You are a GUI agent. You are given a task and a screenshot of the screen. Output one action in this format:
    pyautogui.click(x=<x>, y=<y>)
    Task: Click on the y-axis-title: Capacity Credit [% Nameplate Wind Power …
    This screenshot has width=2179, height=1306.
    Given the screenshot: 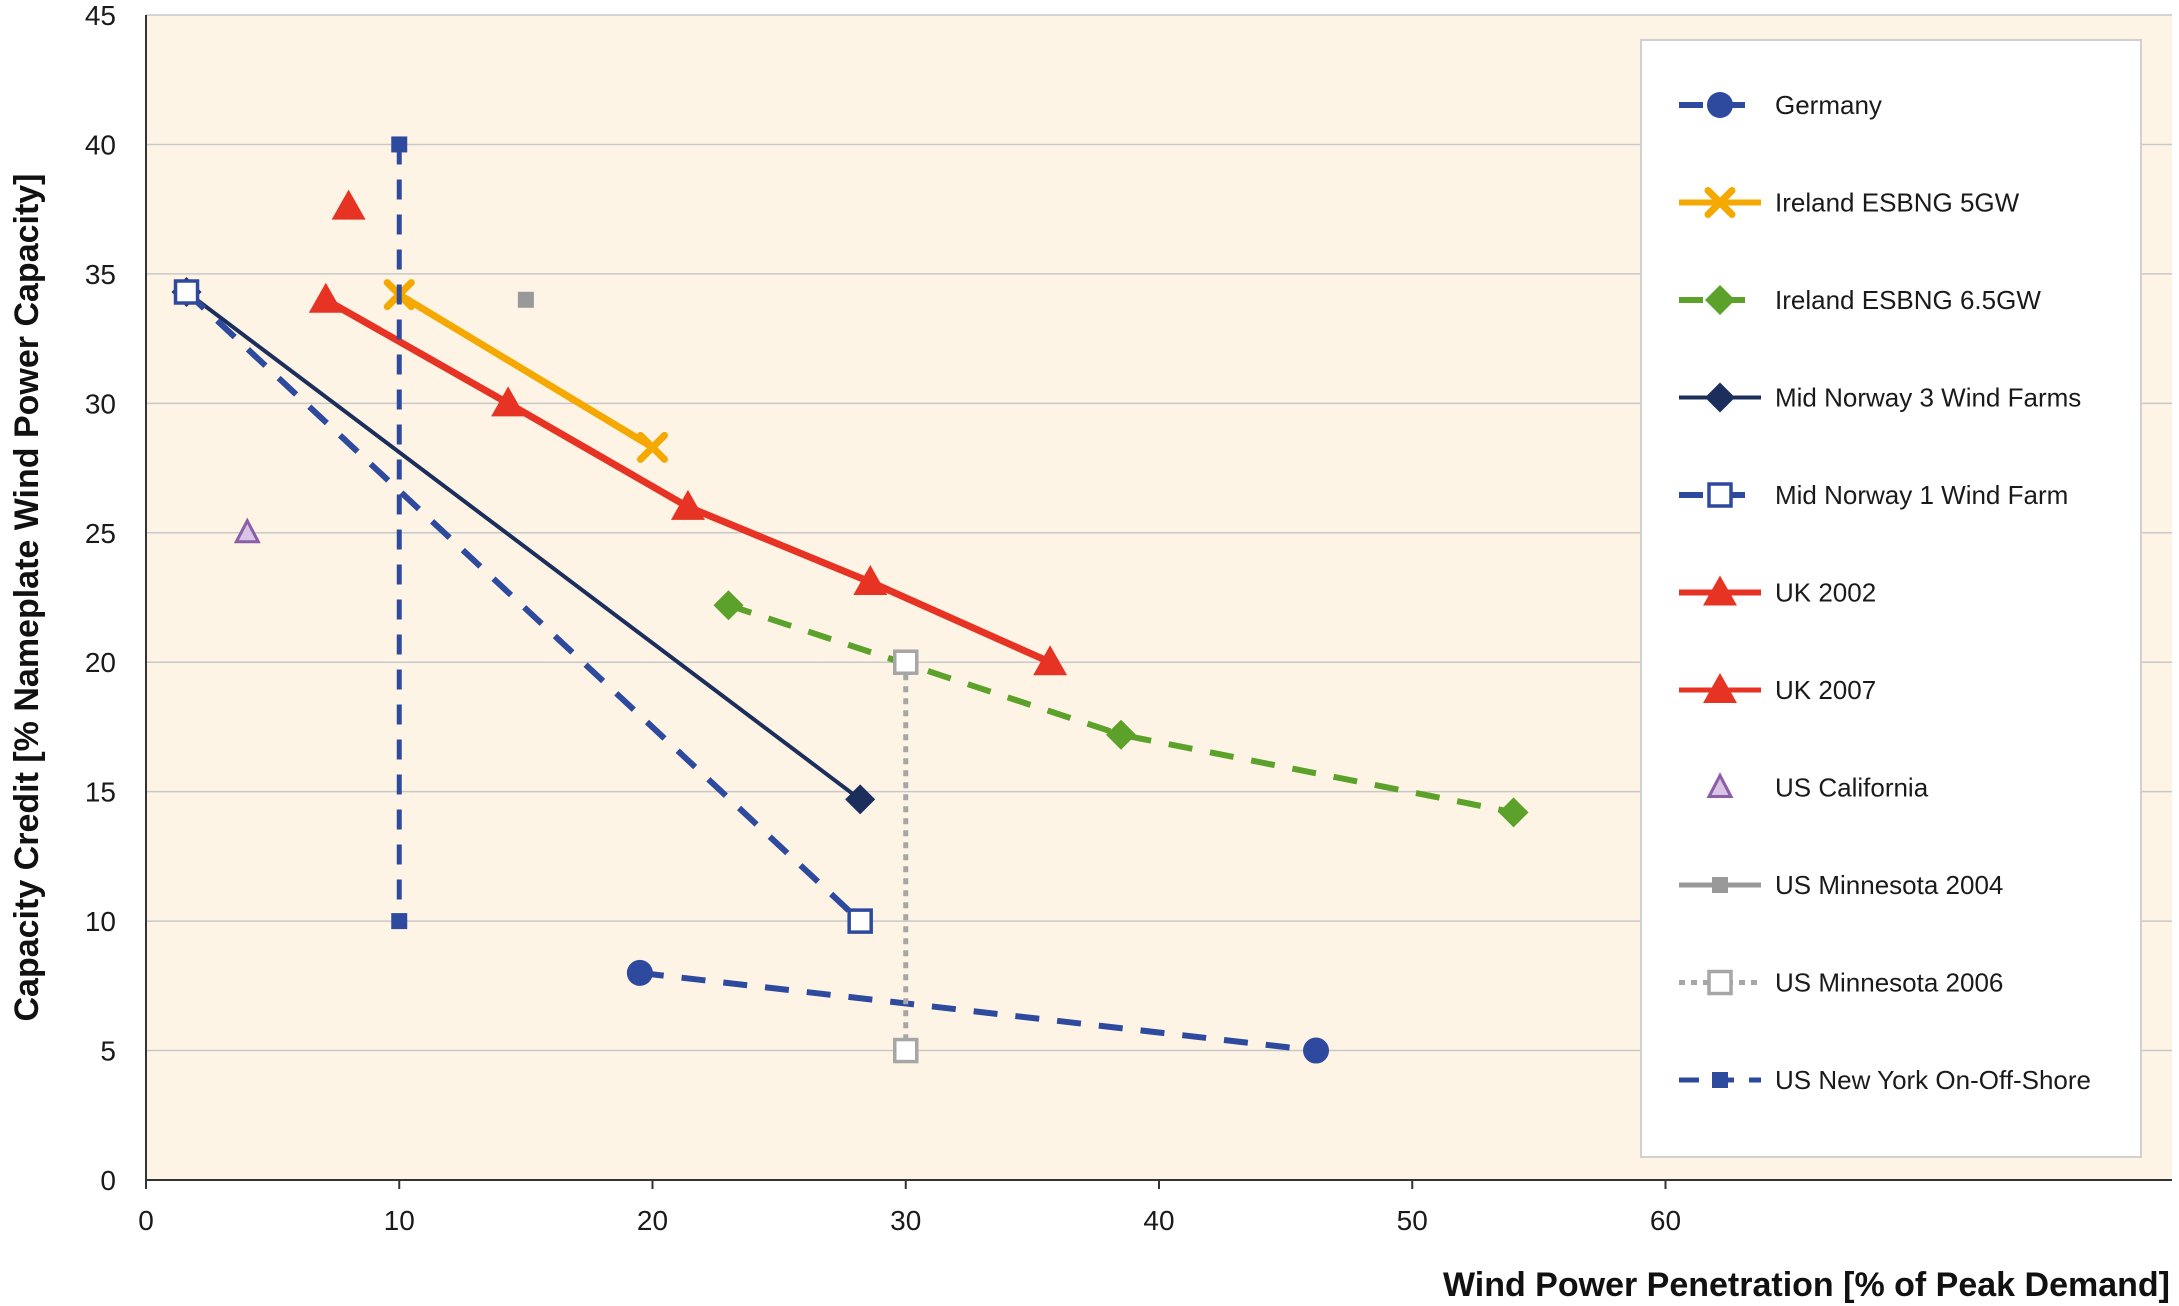 What is the action you would take?
    pyautogui.click(x=27, y=597)
    